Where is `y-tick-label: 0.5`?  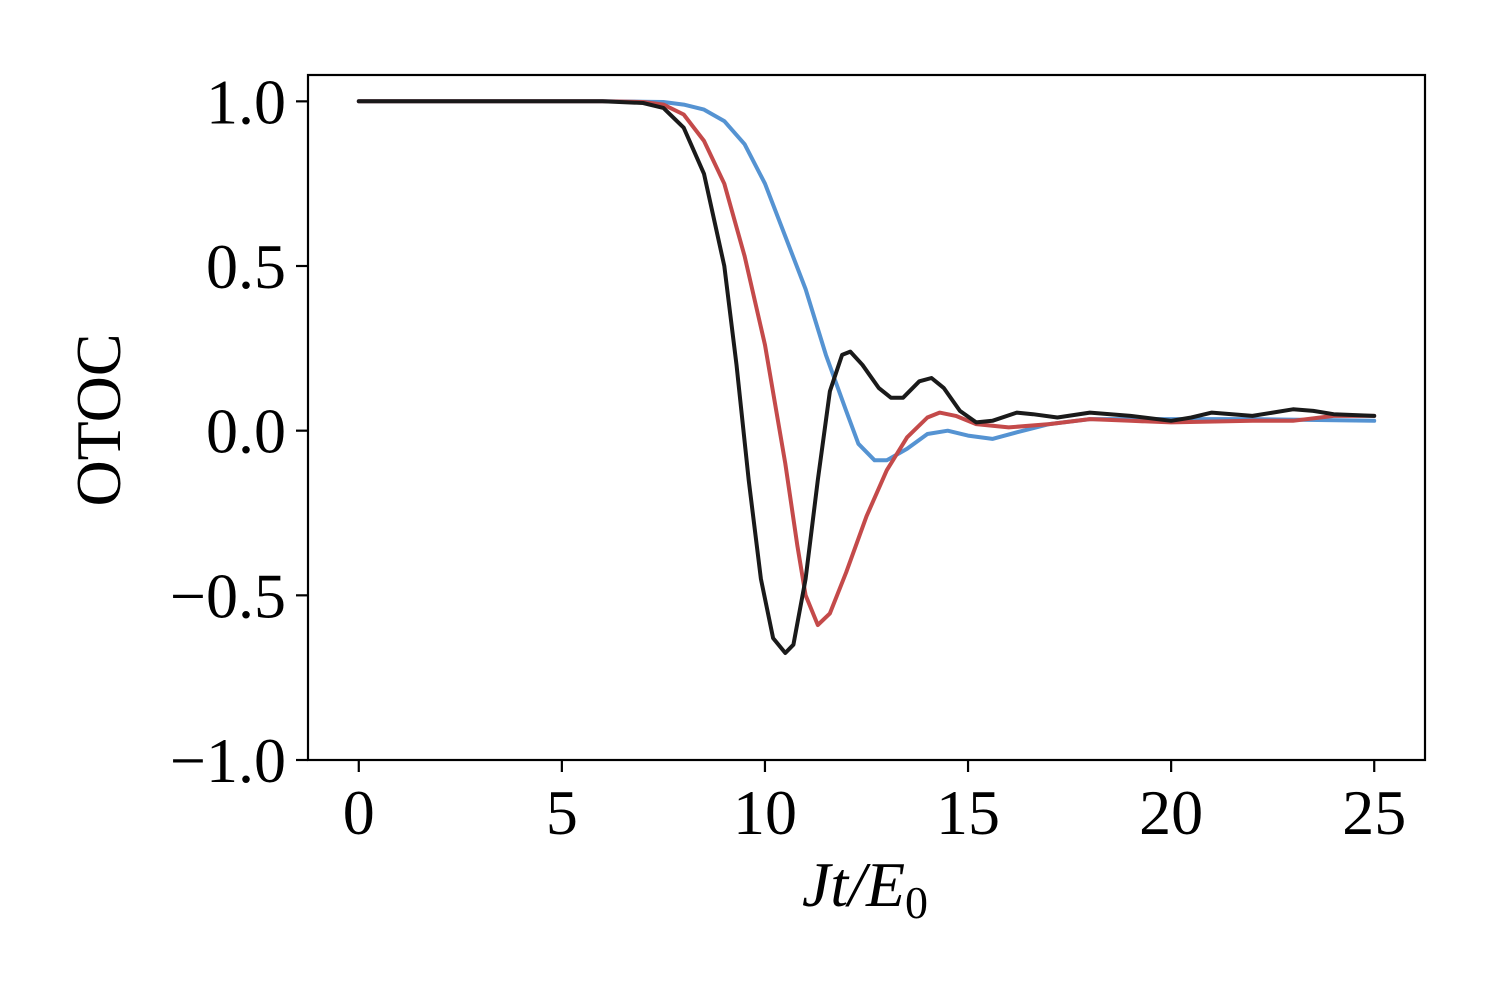
y-tick-label: 0.5 is located at coordinates (246, 266).